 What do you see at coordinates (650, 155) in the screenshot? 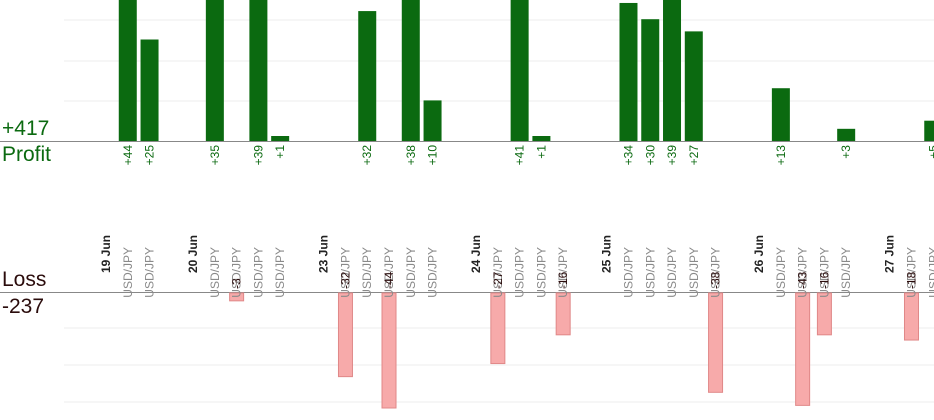
I see `profit-value-label: +30` at bounding box center [650, 155].